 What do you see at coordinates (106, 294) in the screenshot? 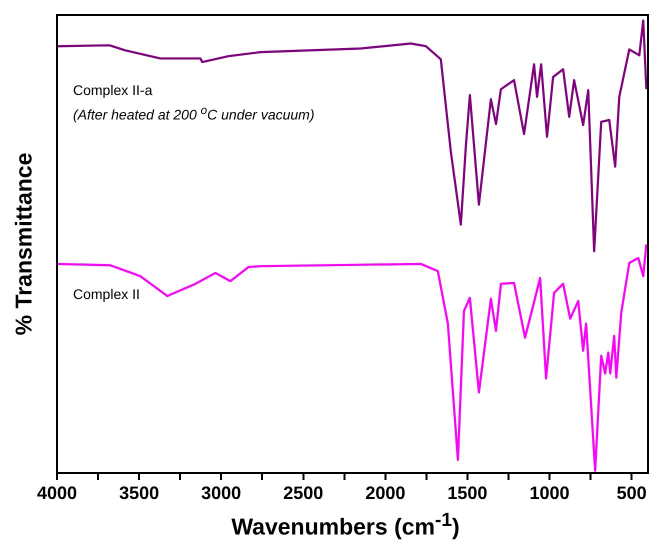
I see `annotation: Complex II` at bounding box center [106, 294].